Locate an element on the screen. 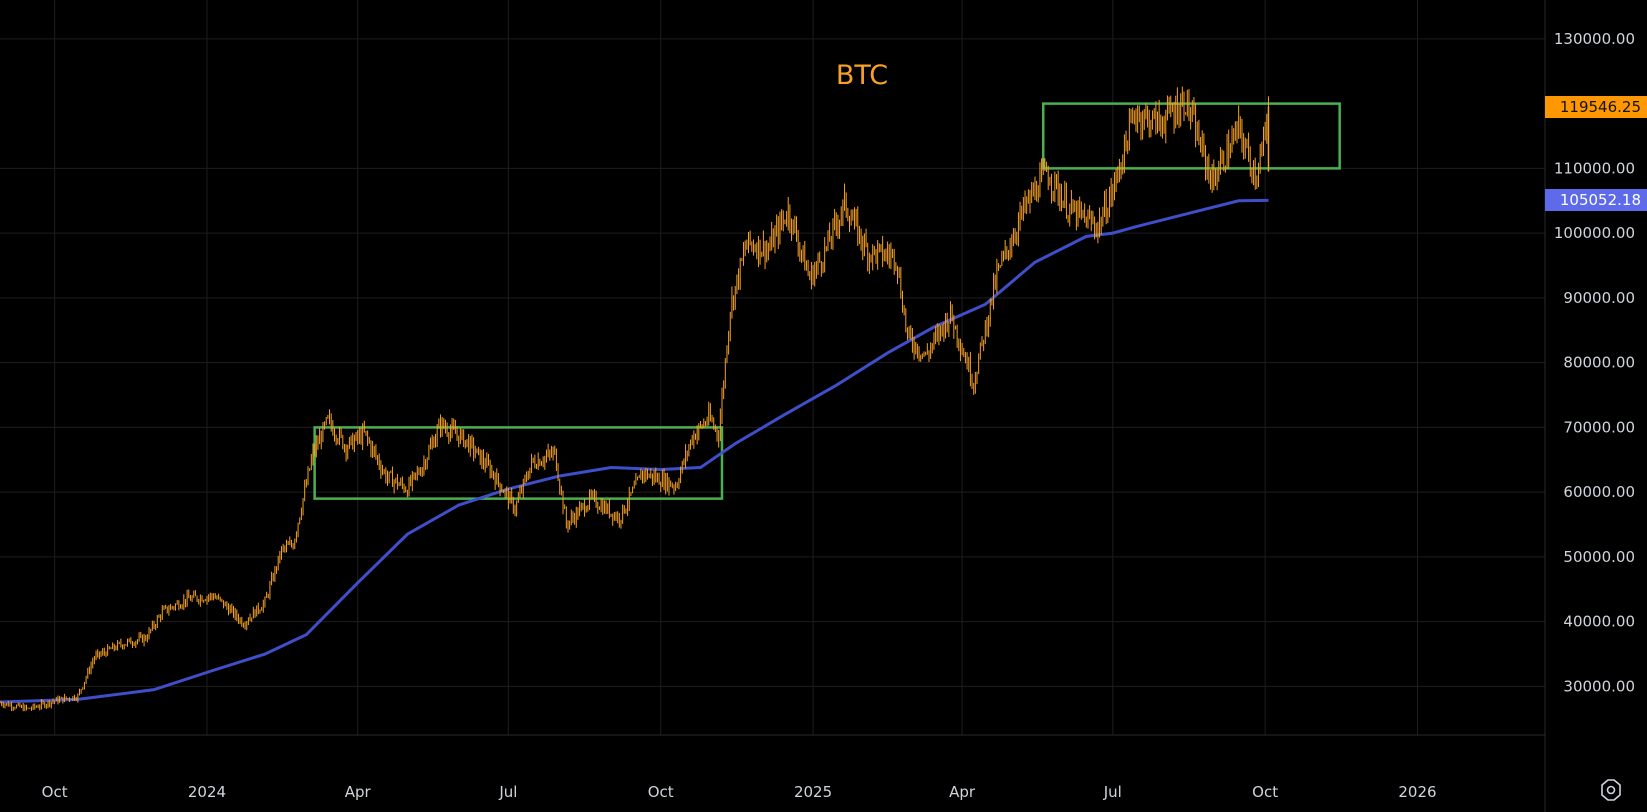  range-box is located at coordinates (1191, 136).